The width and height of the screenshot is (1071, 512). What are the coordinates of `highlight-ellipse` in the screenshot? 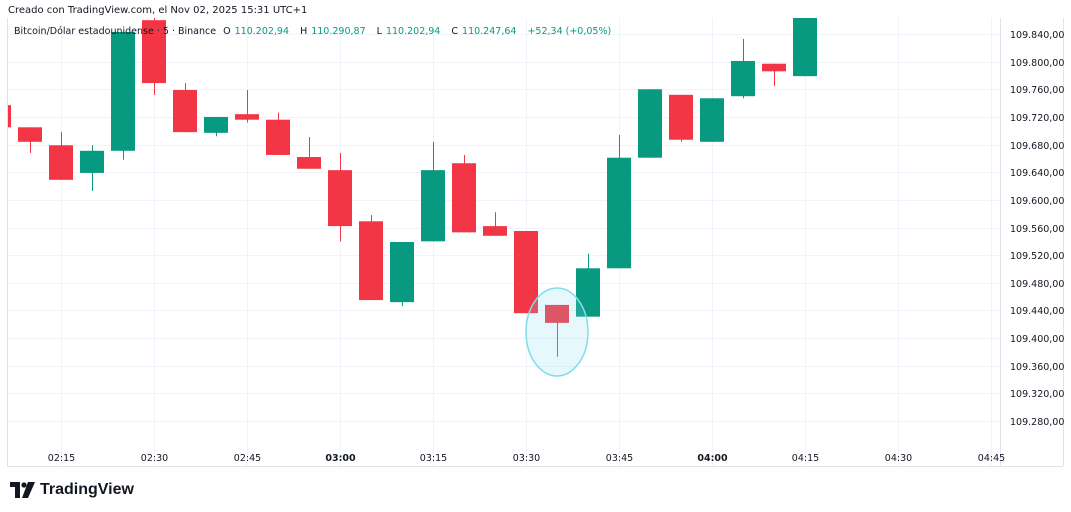 It's located at (557, 332).